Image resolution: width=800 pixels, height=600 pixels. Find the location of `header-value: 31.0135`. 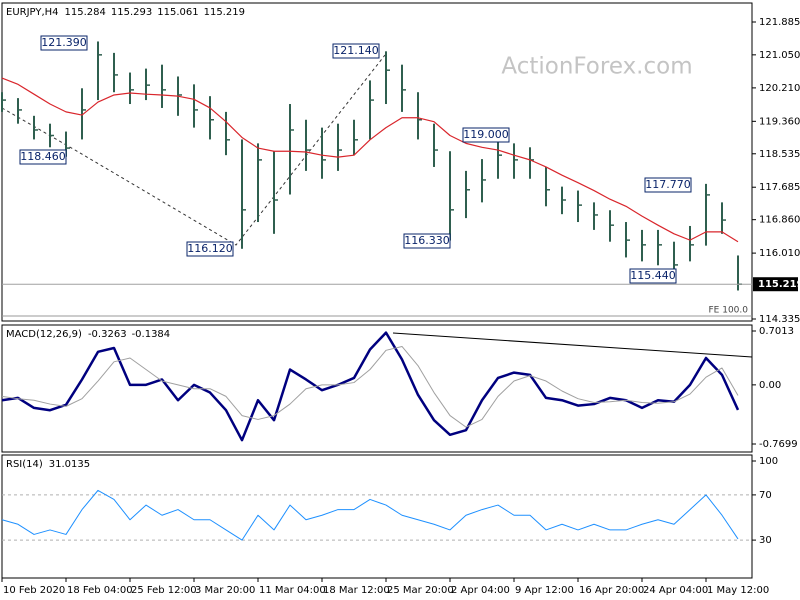

header-value: 31.0135 is located at coordinates (69, 464).